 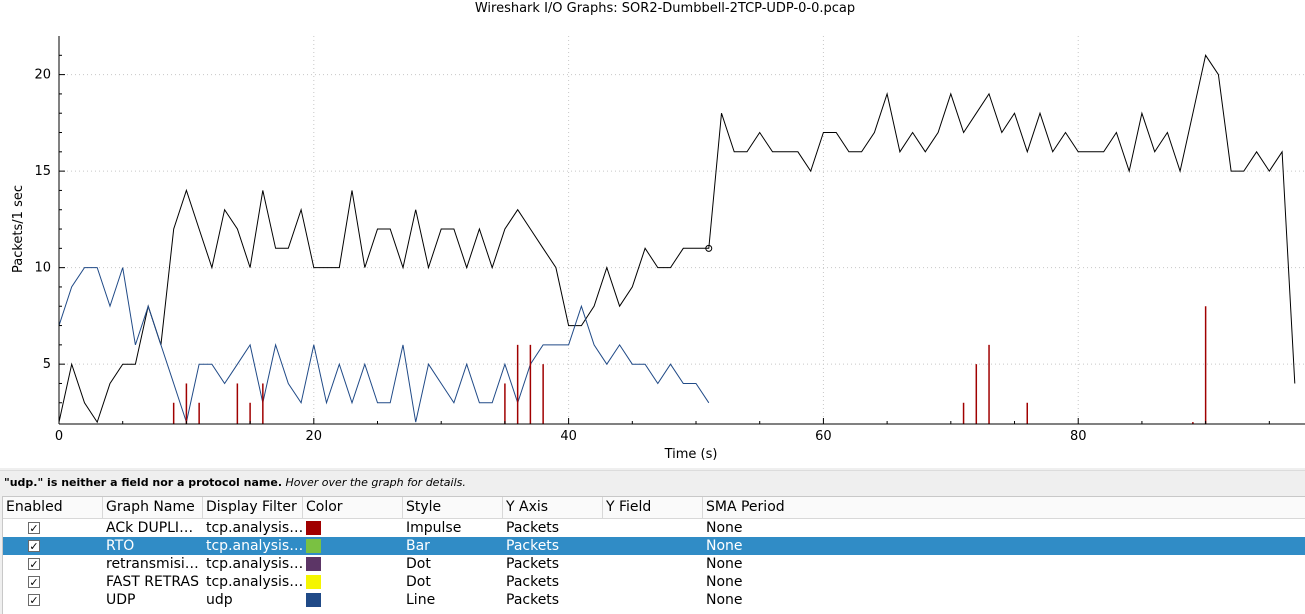 What do you see at coordinates (314, 436) in the screenshot?
I see `x-tick-label: 20` at bounding box center [314, 436].